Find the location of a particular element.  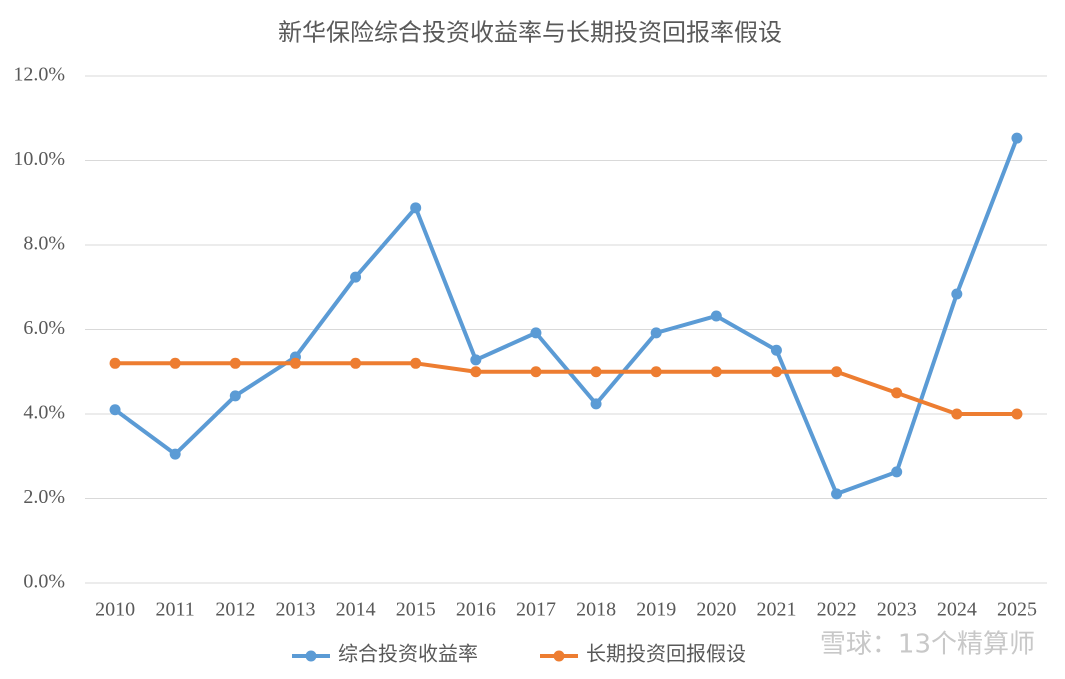

x-tick-label: 2019 is located at coordinates (656, 610).